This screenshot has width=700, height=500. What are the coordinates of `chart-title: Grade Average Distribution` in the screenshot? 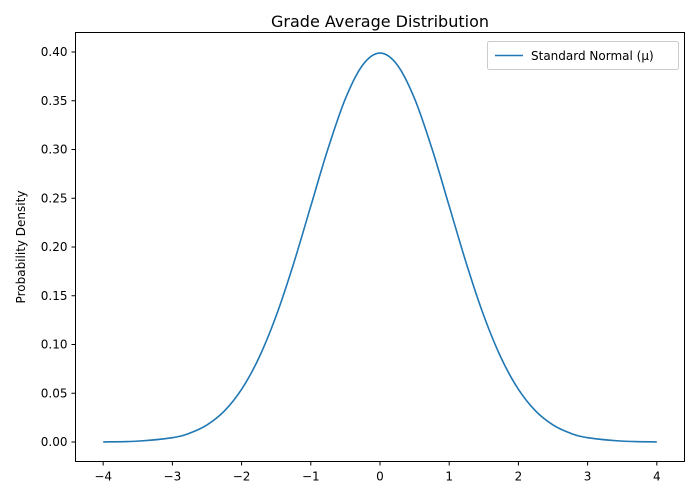 It's located at (380, 21).